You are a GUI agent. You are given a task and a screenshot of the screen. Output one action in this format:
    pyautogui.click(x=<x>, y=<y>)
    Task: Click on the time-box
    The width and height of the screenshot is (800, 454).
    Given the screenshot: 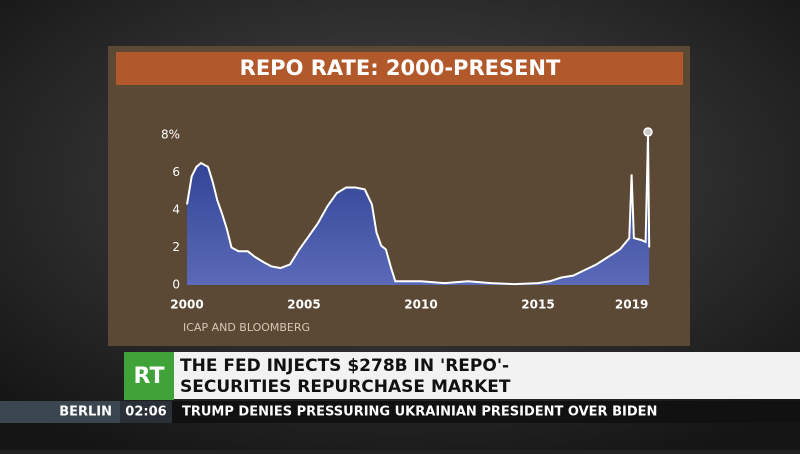 What is the action you would take?
    pyautogui.click(x=146, y=412)
    